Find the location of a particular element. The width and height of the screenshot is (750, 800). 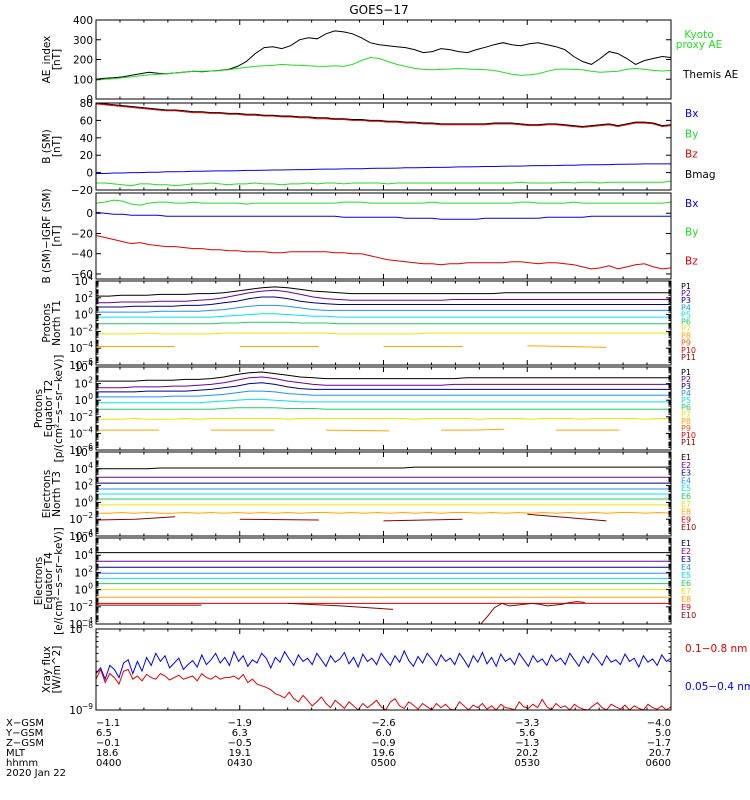

series-protons_t1-p4 is located at coordinates (383, 308).